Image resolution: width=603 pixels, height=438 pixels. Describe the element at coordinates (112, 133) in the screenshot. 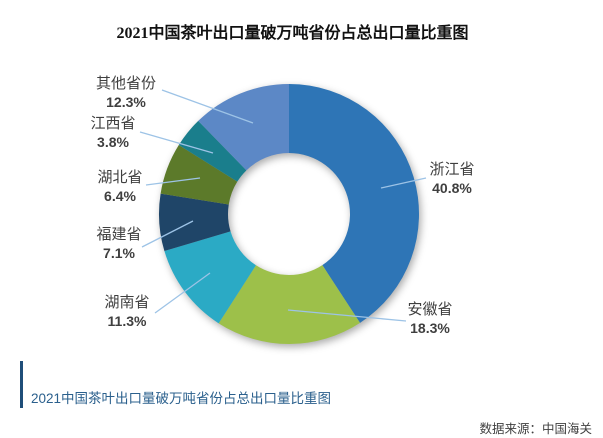

I see `slice-label-jiangxi: 江西省 3.8%` at that location.